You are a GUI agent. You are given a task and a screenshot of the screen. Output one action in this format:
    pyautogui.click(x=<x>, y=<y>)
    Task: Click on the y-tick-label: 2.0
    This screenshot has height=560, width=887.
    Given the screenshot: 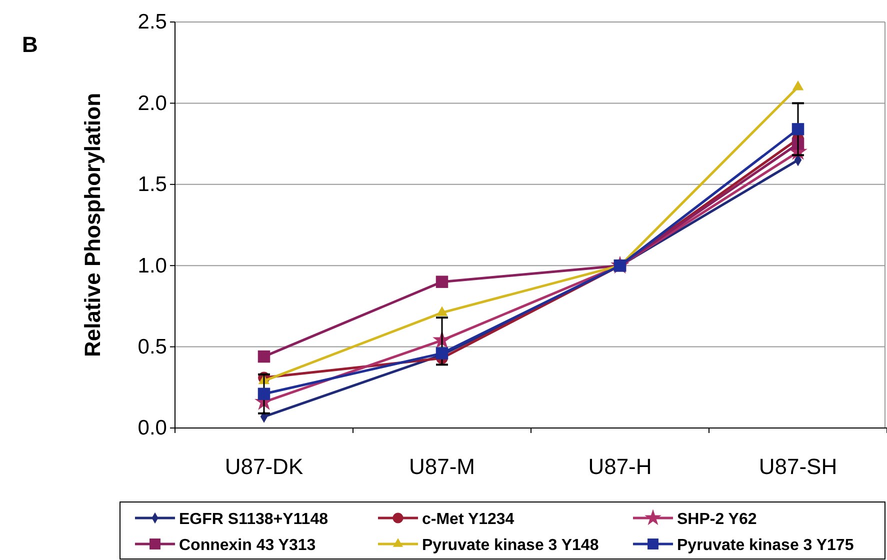 What is the action you would take?
    pyautogui.click(x=152, y=103)
    